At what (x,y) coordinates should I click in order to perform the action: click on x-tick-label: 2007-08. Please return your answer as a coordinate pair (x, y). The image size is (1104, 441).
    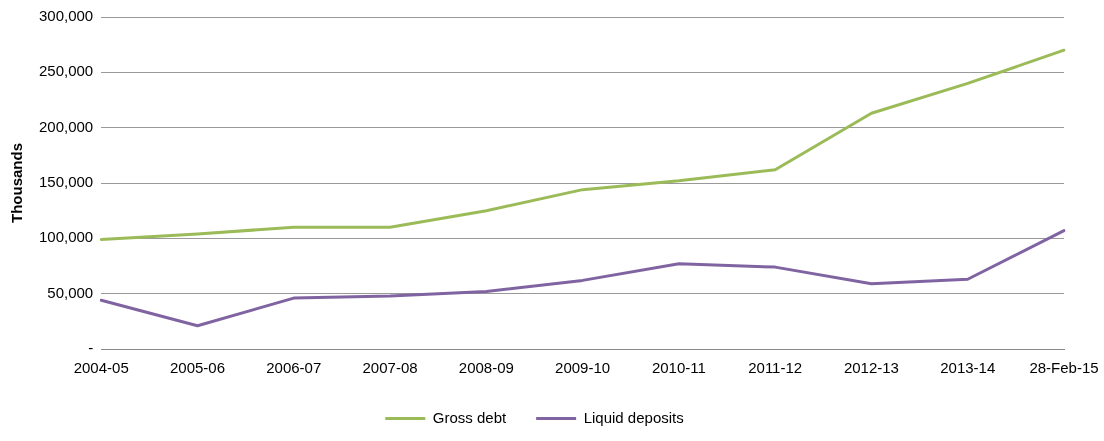
    Looking at the image, I should click on (390, 368).